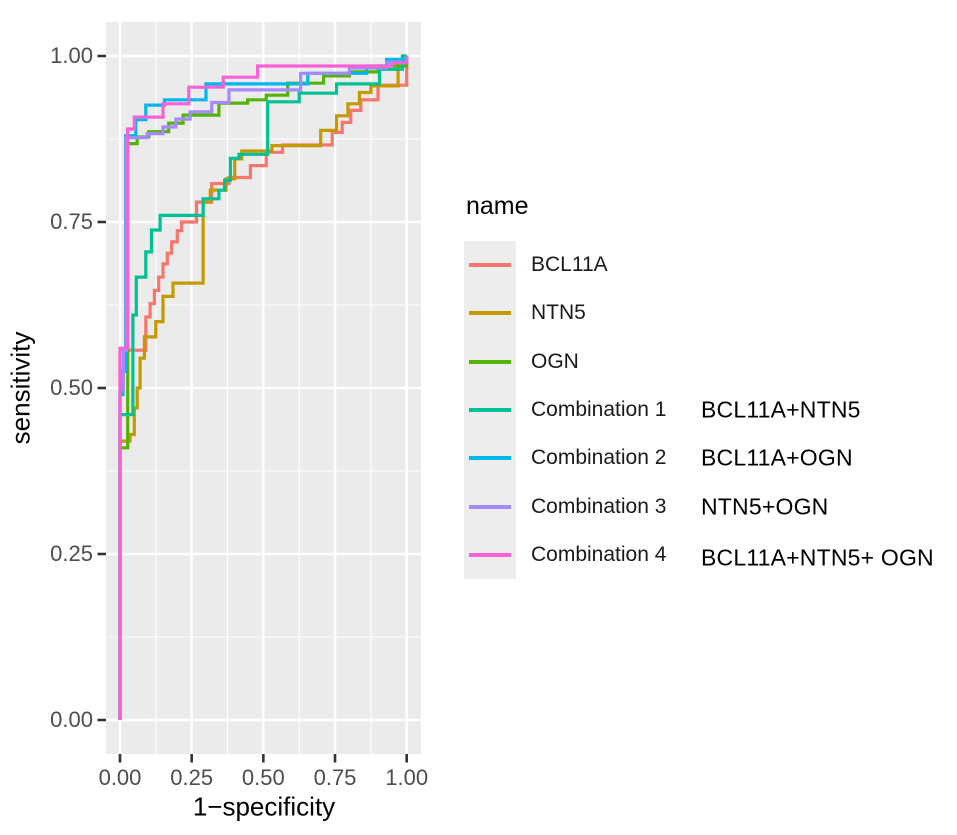 The height and width of the screenshot is (835, 957). What do you see at coordinates (817, 557) in the screenshot?
I see `legend-annotation: BCL11A+NTN5+ OGN` at bounding box center [817, 557].